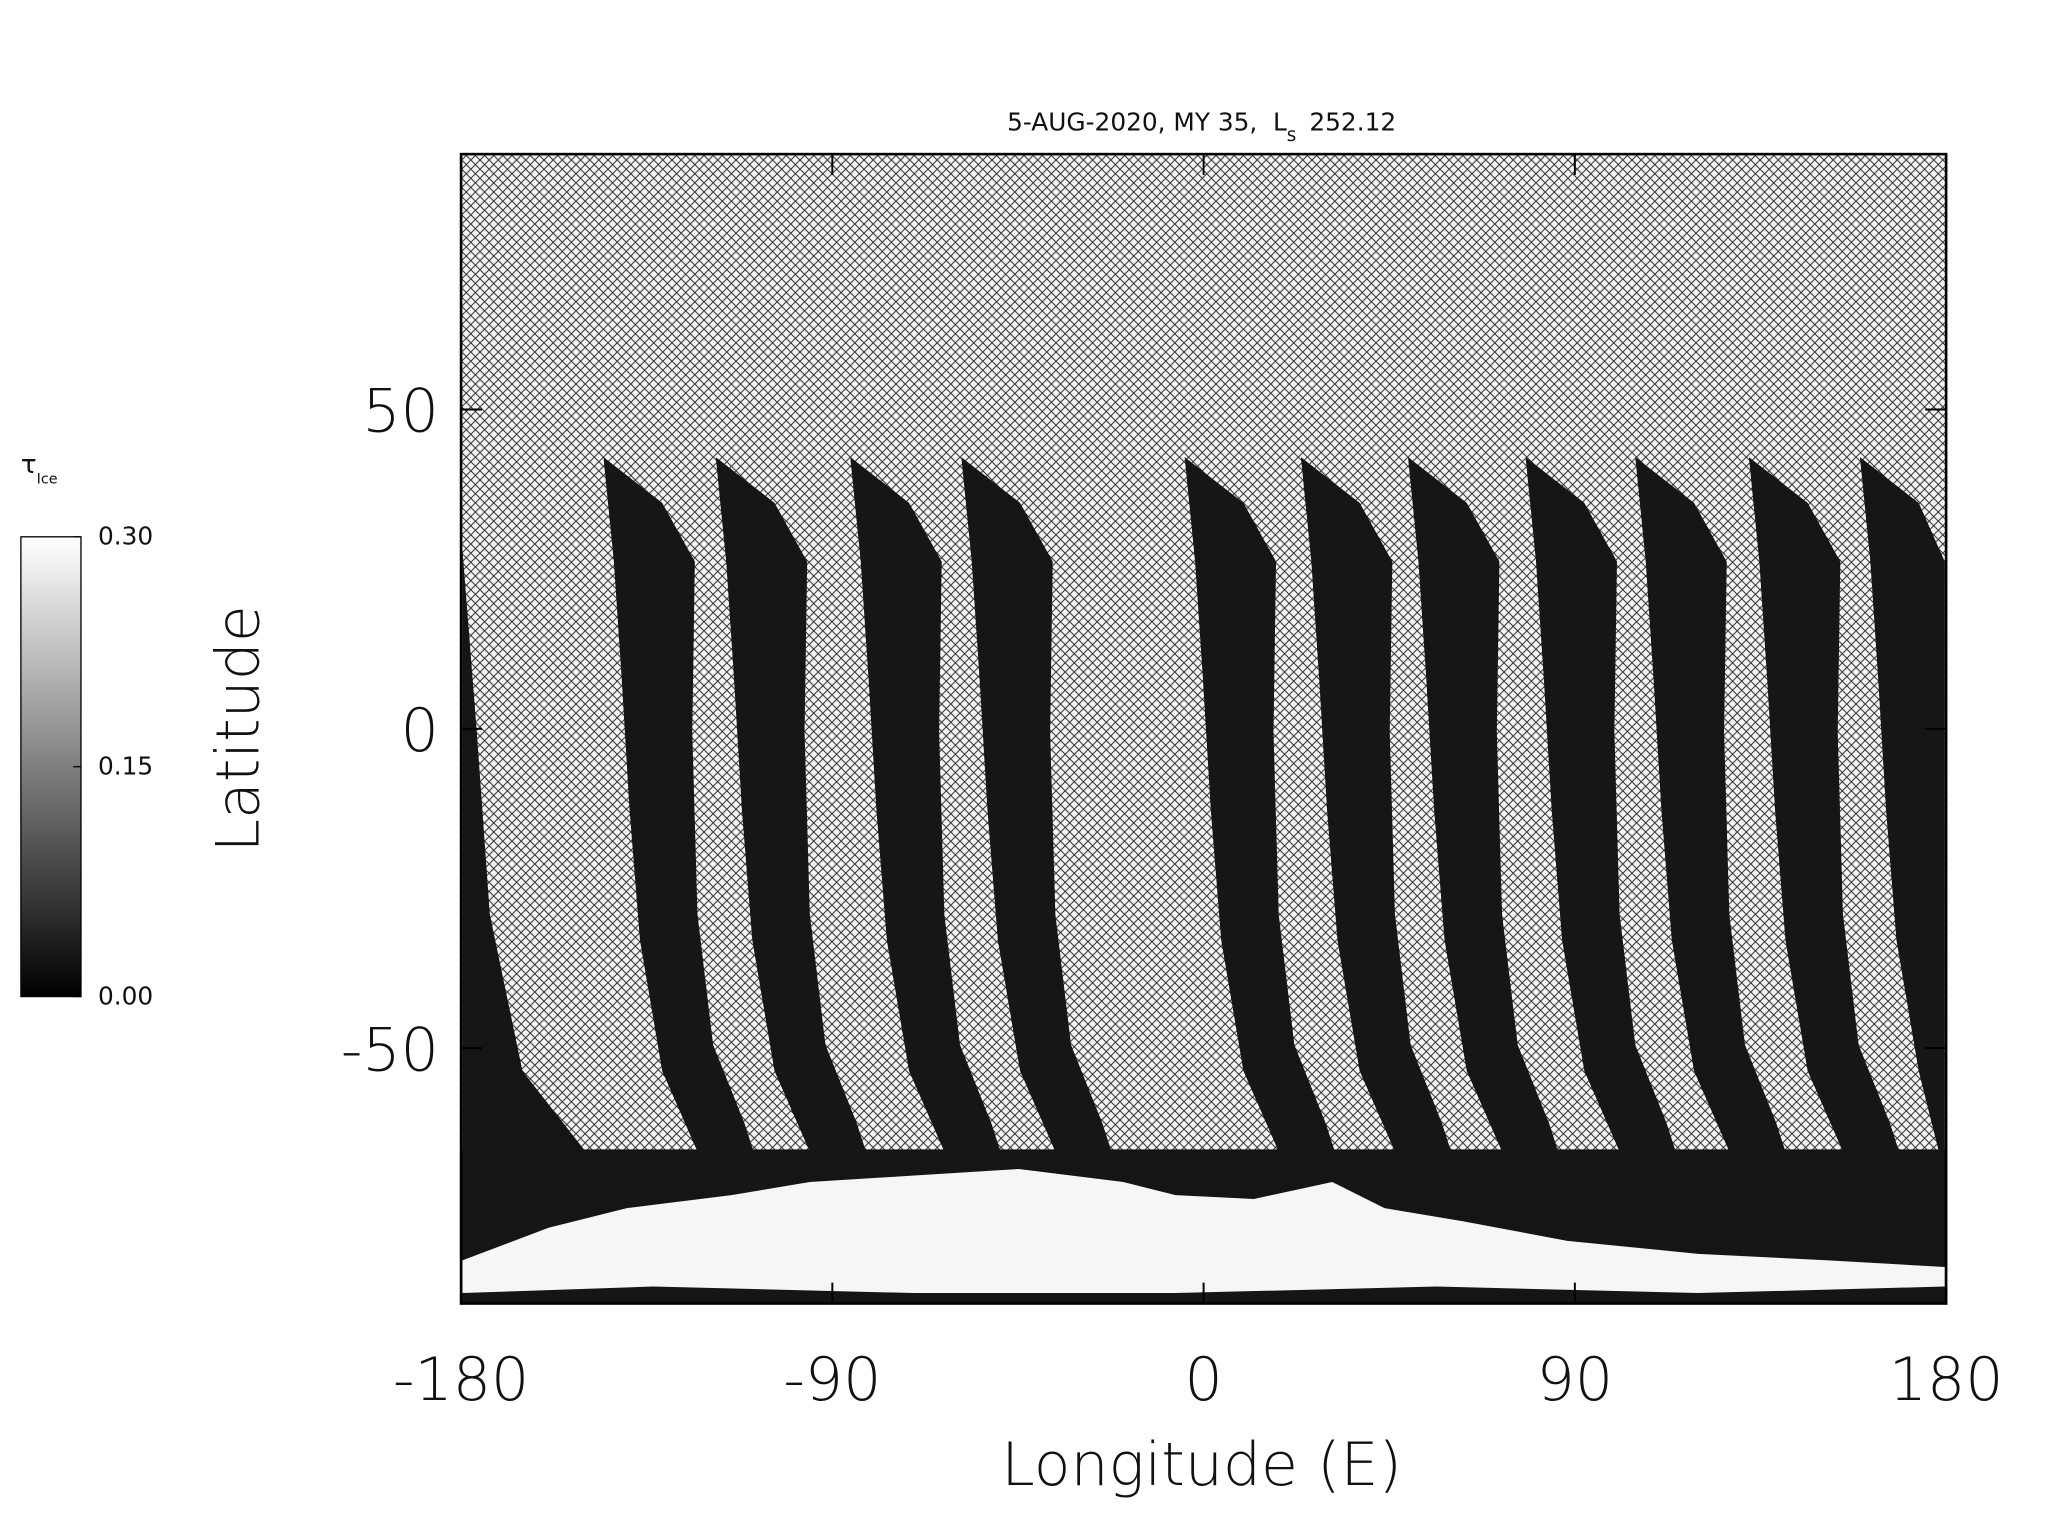  I want to click on colorbar-subscript: Ice, so click(47, 479).